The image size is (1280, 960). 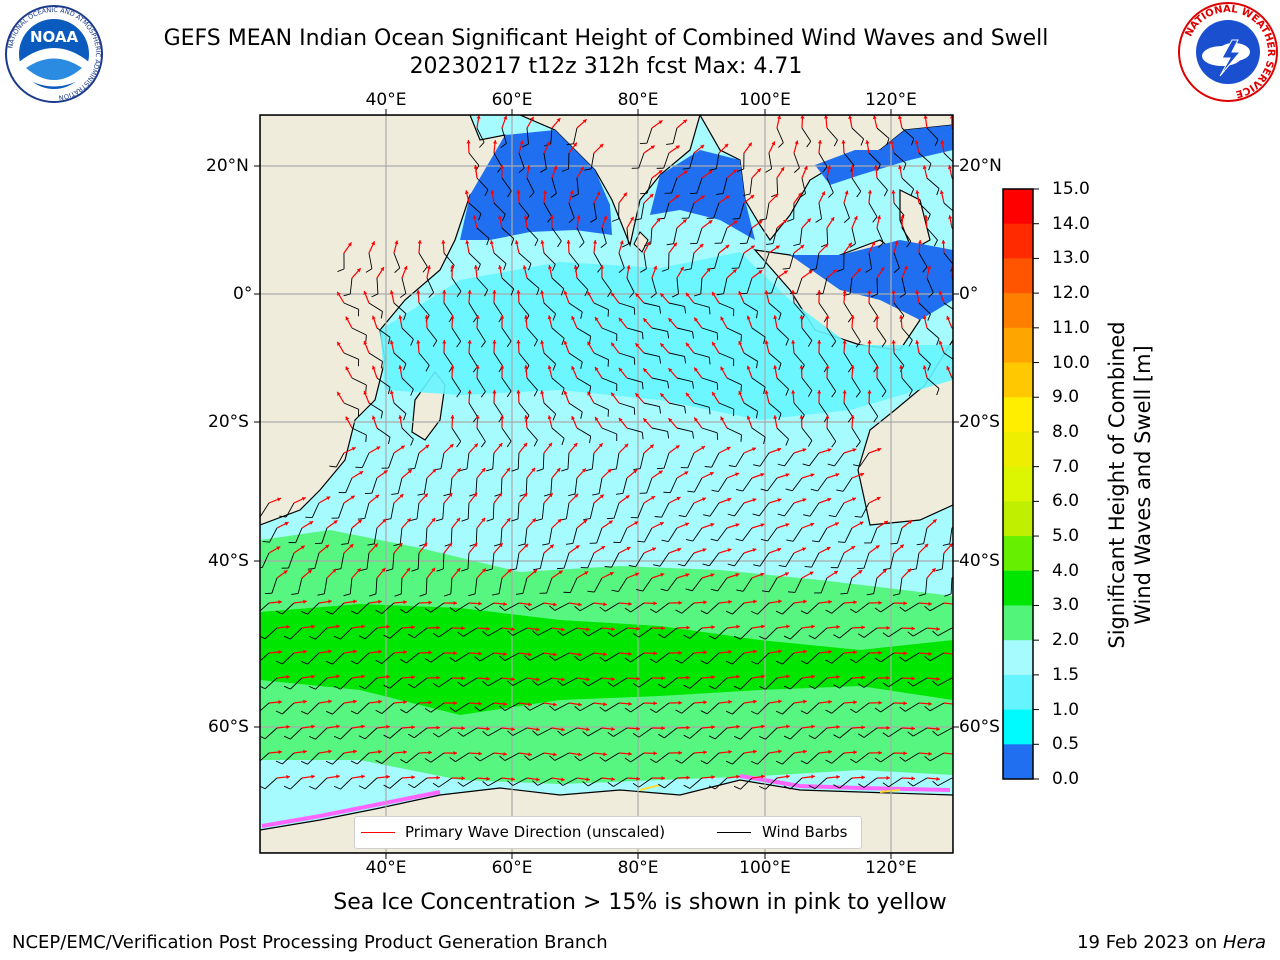 What do you see at coordinates (1066, 640) in the screenshot?
I see `colorbar-tick-label: 2.0` at bounding box center [1066, 640].